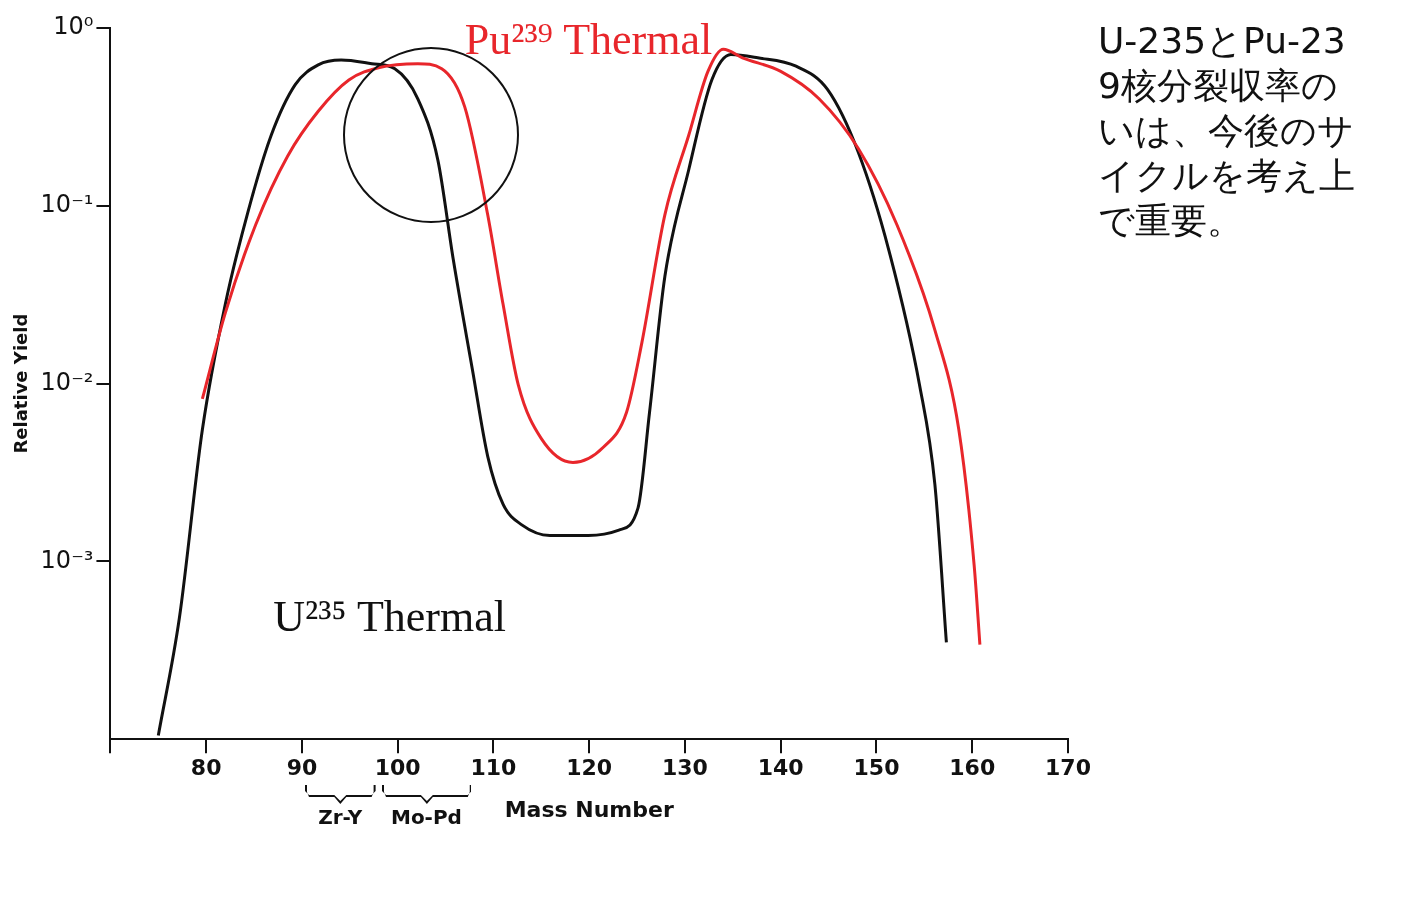  What do you see at coordinates (73, 26) in the screenshot?
I see `y-tick-label: 10⁰` at bounding box center [73, 26].